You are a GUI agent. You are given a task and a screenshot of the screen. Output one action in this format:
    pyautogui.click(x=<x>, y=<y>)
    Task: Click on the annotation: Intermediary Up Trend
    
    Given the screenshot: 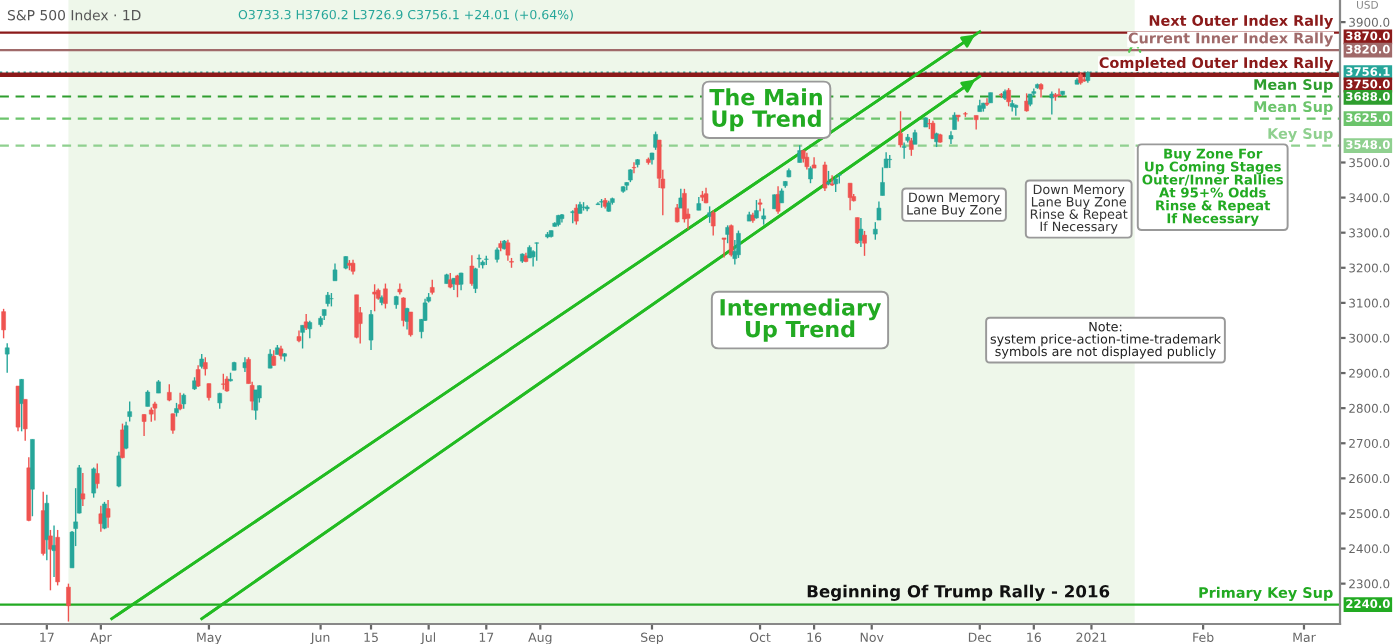 What is the action you would take?
    pyautogui.click(x=801, y=320)
    